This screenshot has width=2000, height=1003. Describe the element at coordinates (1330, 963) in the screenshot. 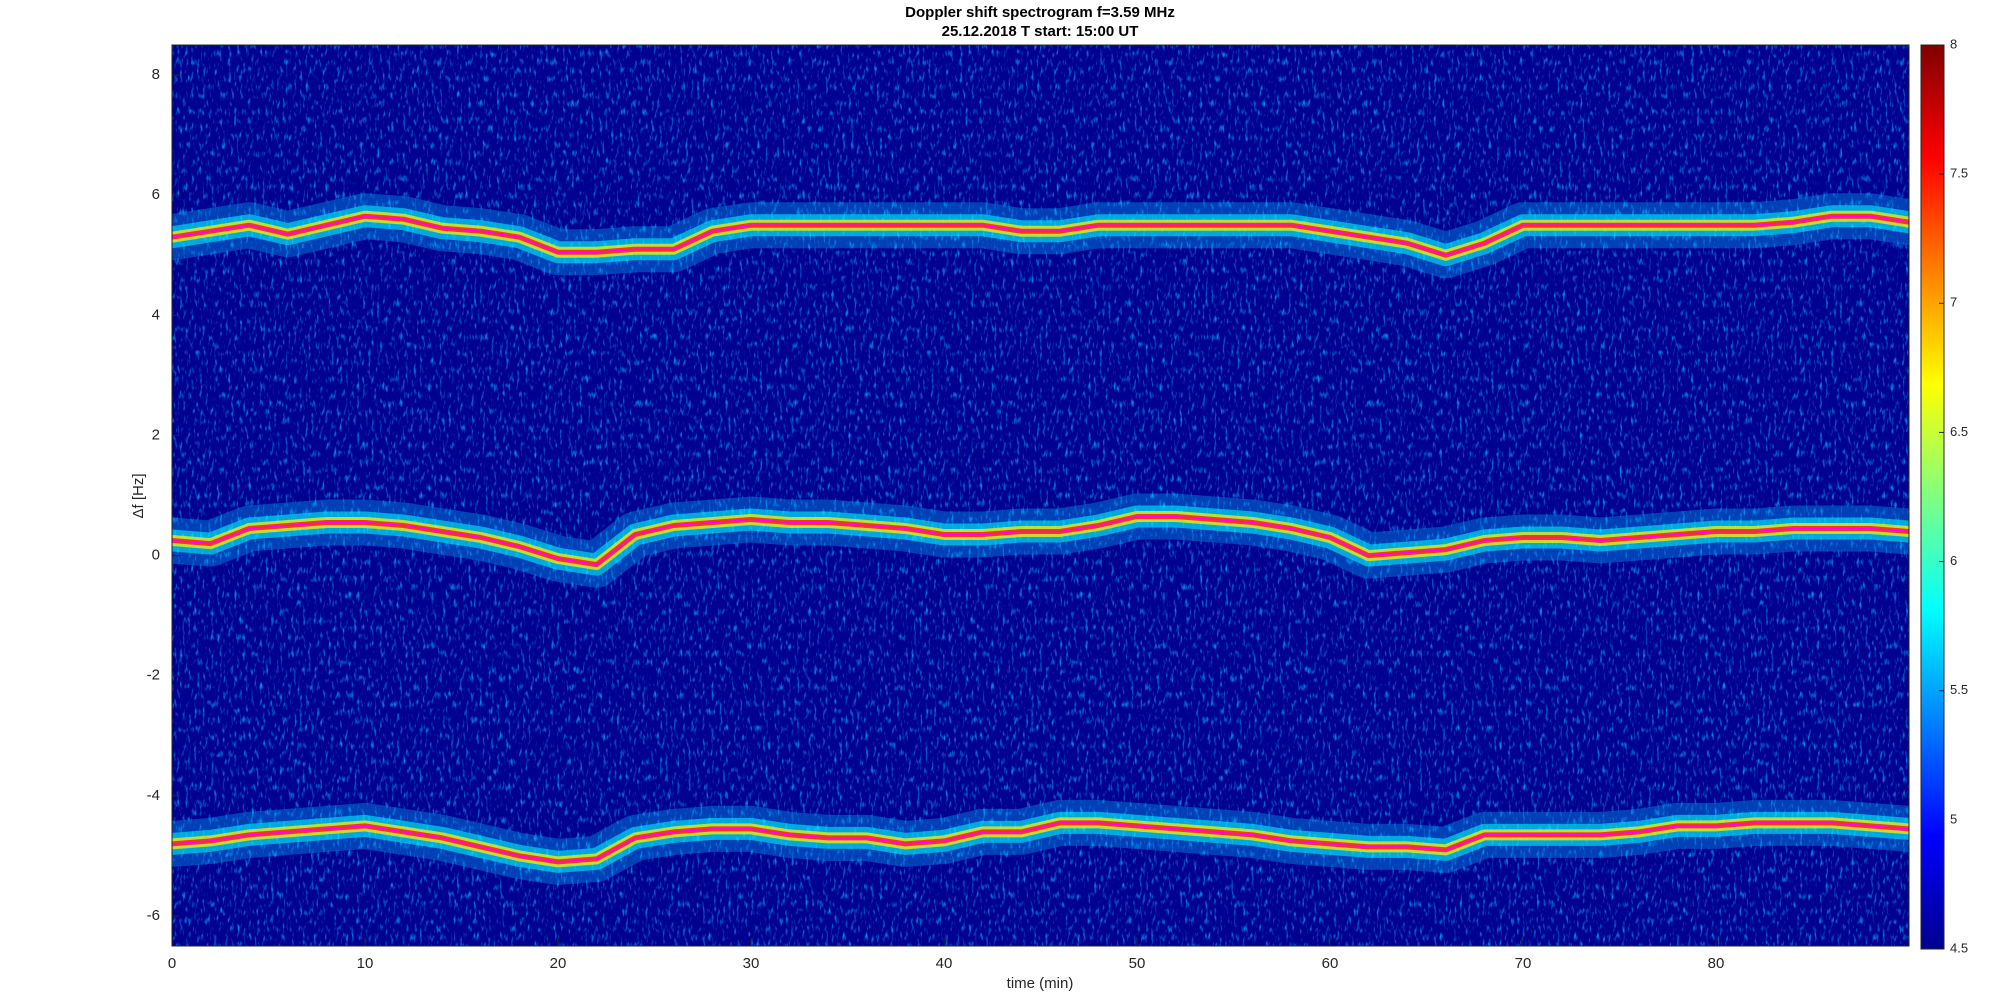

I see `x-tick-label: 60` at that location.